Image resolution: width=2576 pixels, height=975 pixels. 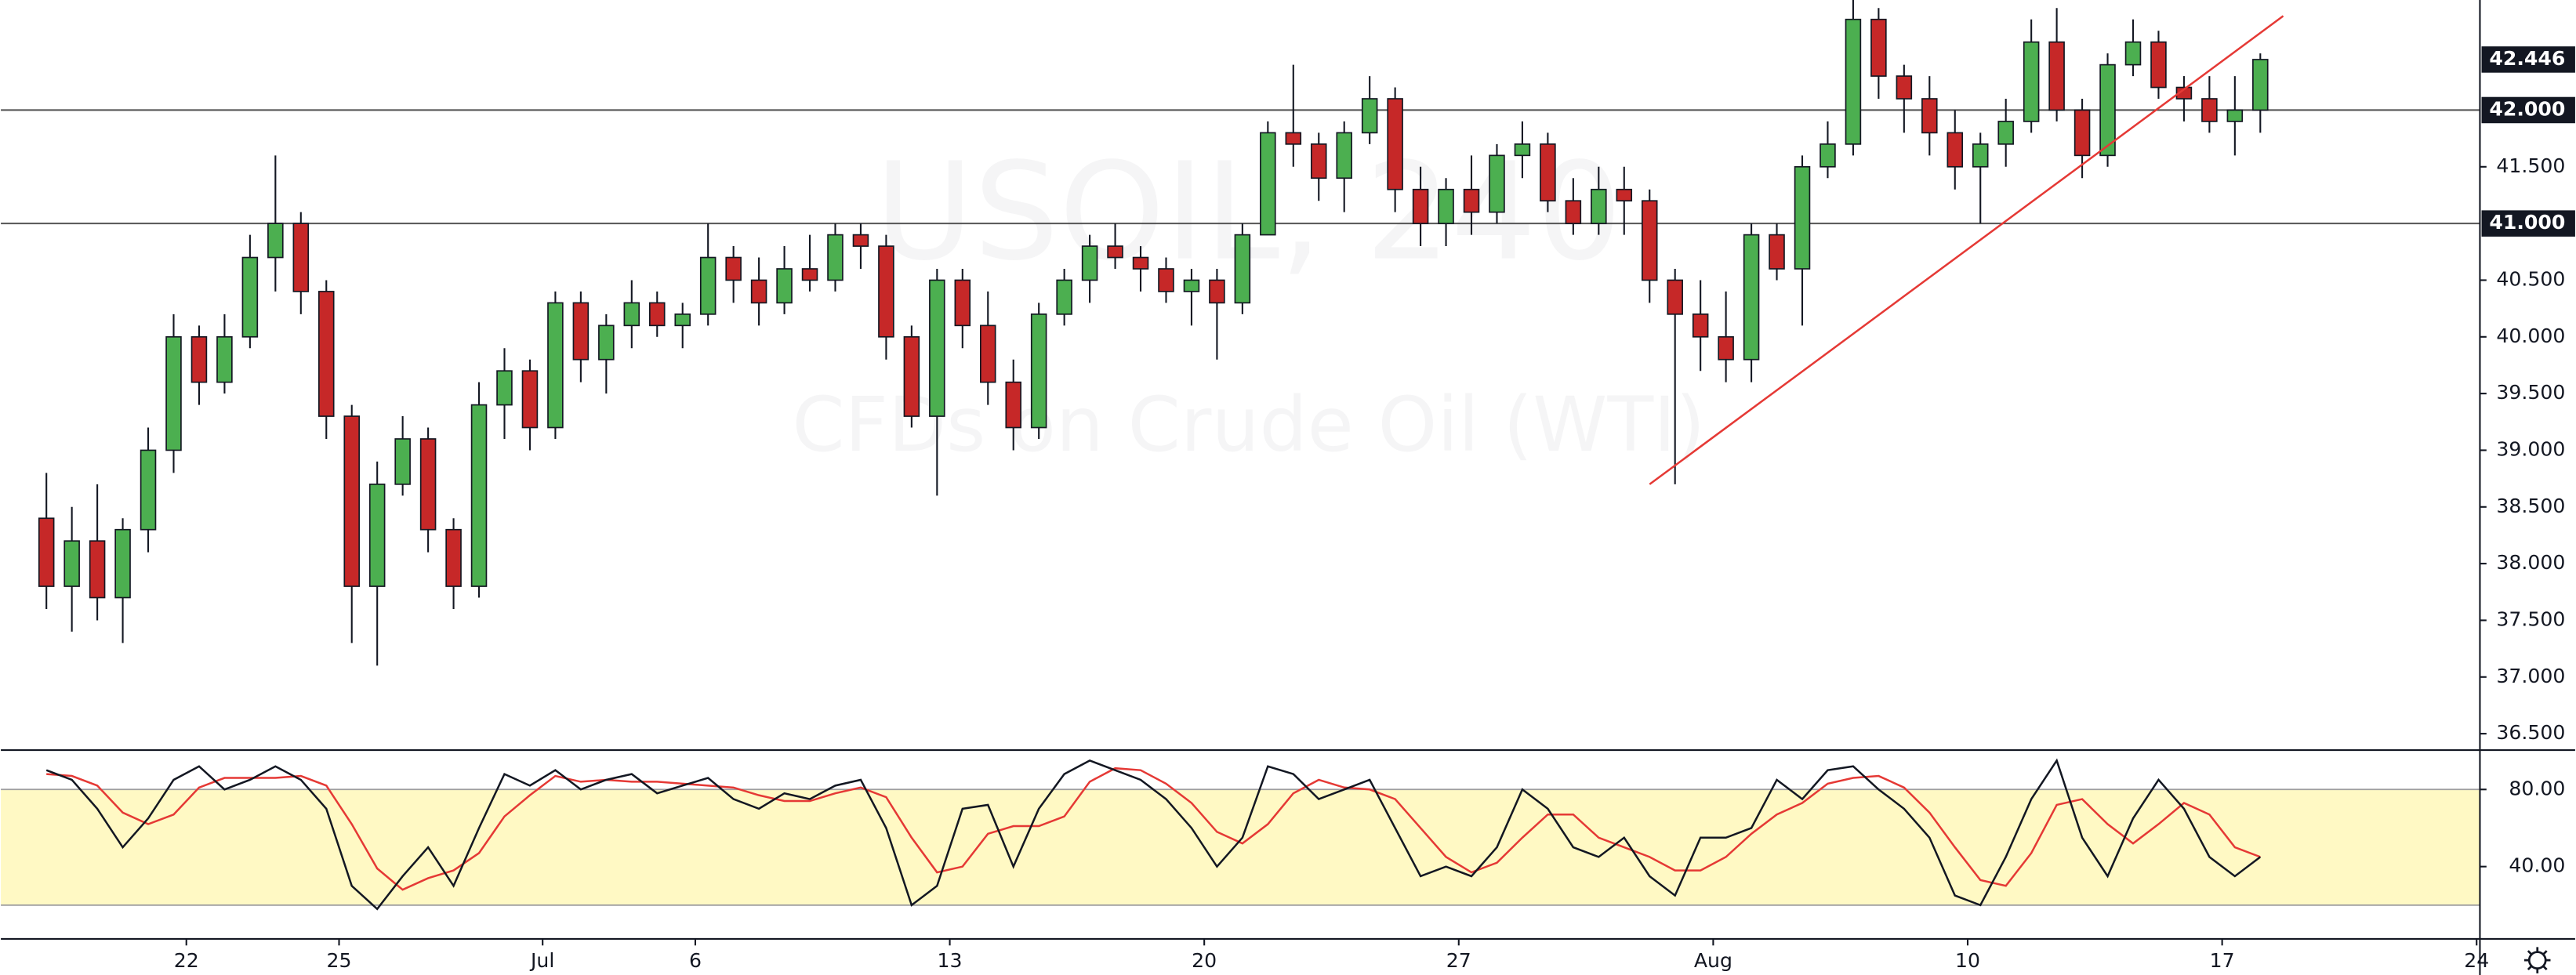 What do you see at coordinates (2537, 788) in the screenshot?
I see `indicator-tick-label: 80.00` at bounding box center [2537, 788].